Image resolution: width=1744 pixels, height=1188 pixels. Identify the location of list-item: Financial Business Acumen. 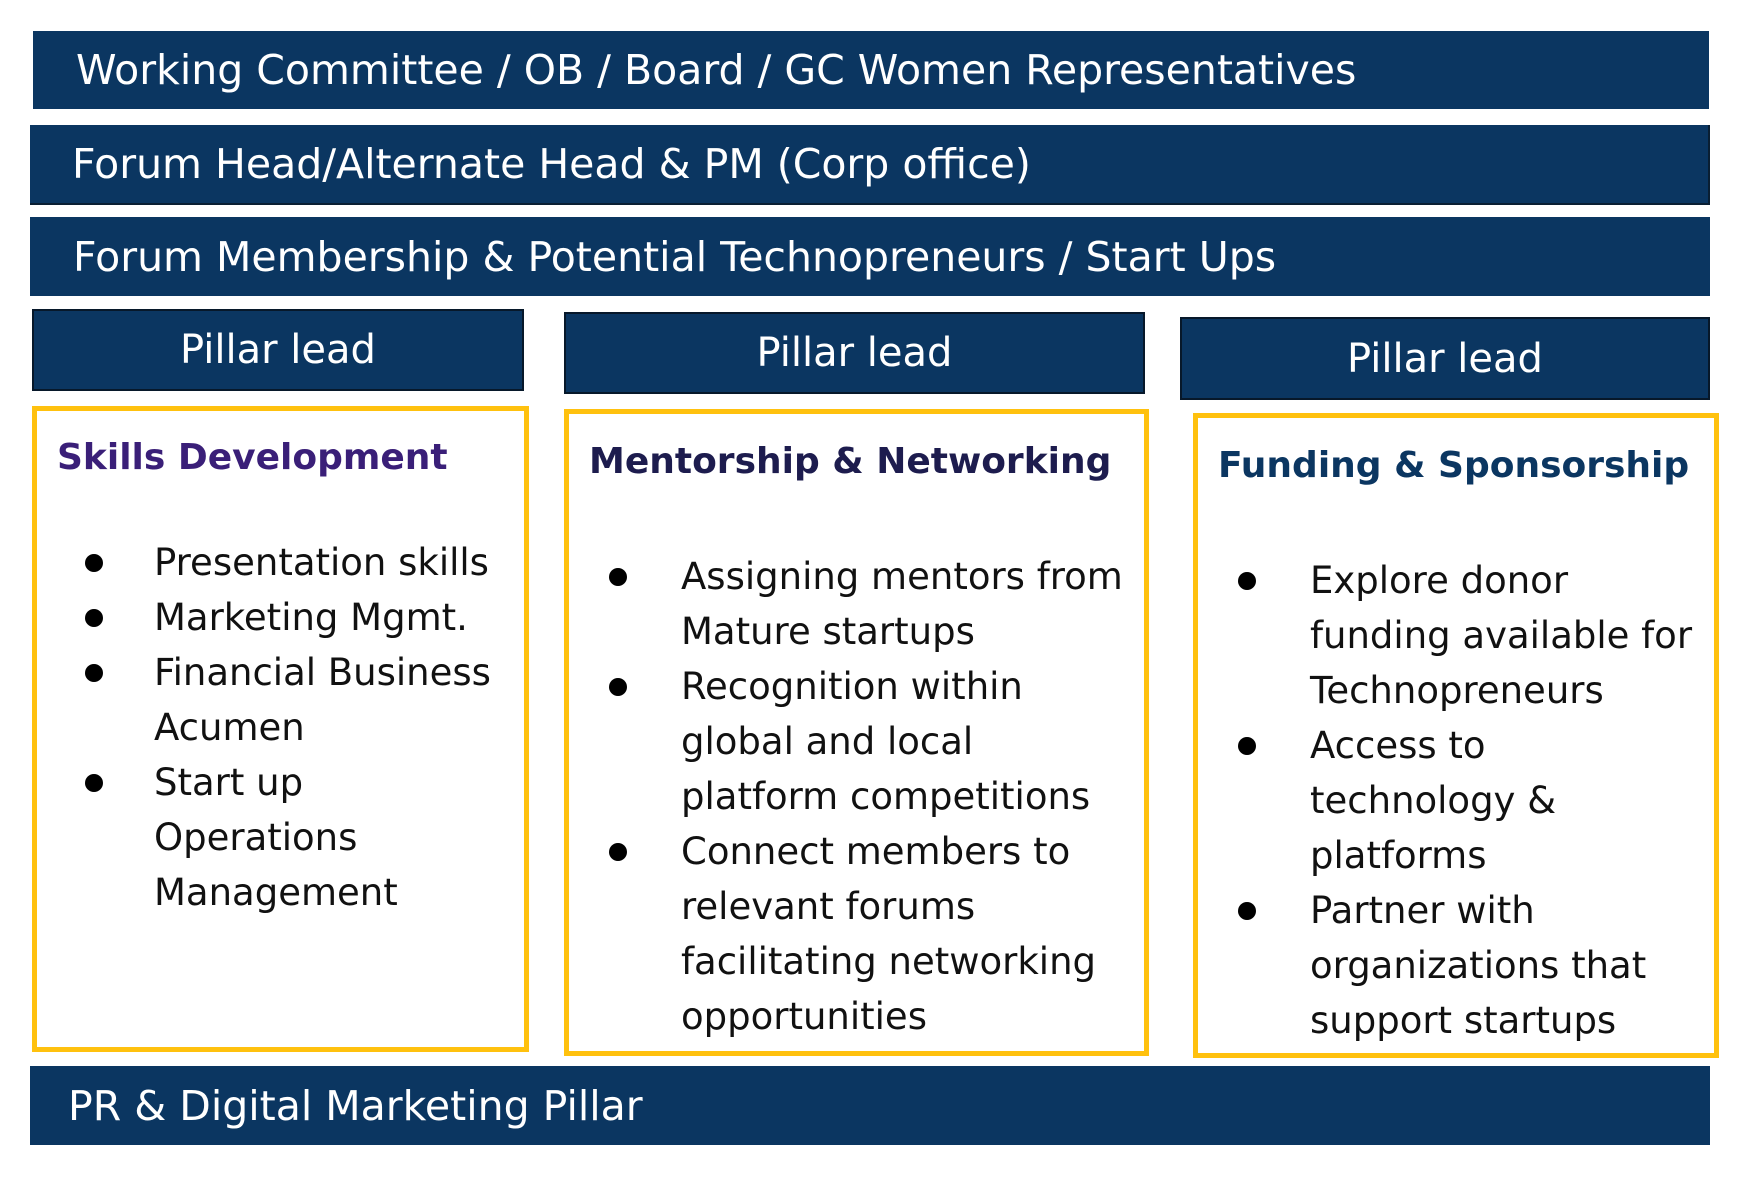
(302, 700).